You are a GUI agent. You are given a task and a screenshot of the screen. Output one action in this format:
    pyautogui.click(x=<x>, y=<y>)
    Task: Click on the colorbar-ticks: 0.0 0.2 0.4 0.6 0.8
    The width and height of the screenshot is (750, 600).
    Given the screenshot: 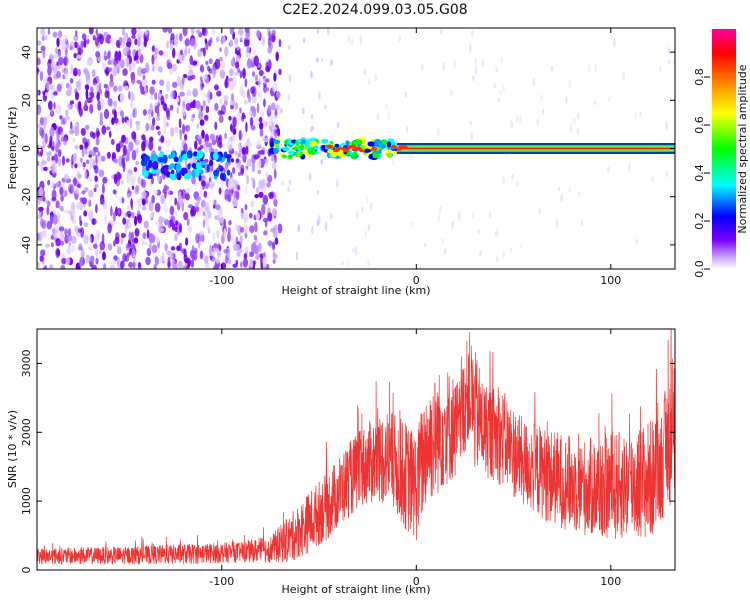 What is the action you would take?
    pyautogui.click(x=701, y=173)
    